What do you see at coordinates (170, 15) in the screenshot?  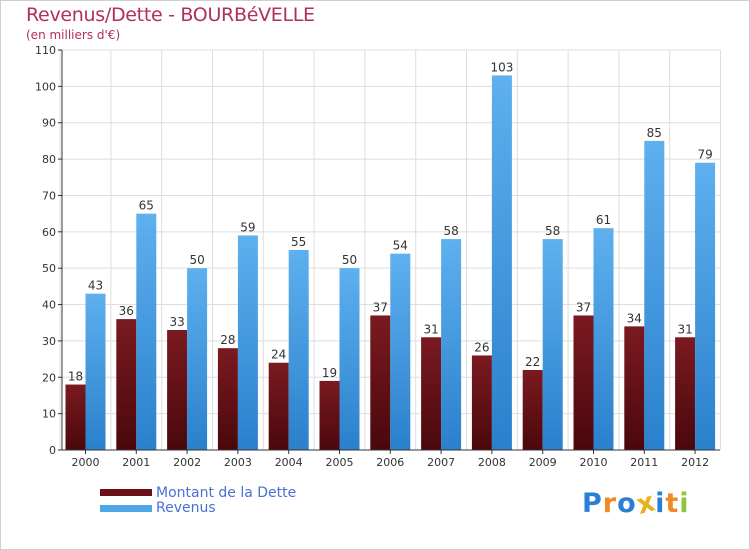 I see `chart-title: Revenus/Dette - BOURBéVELLE` at bounding box center [170, 15].